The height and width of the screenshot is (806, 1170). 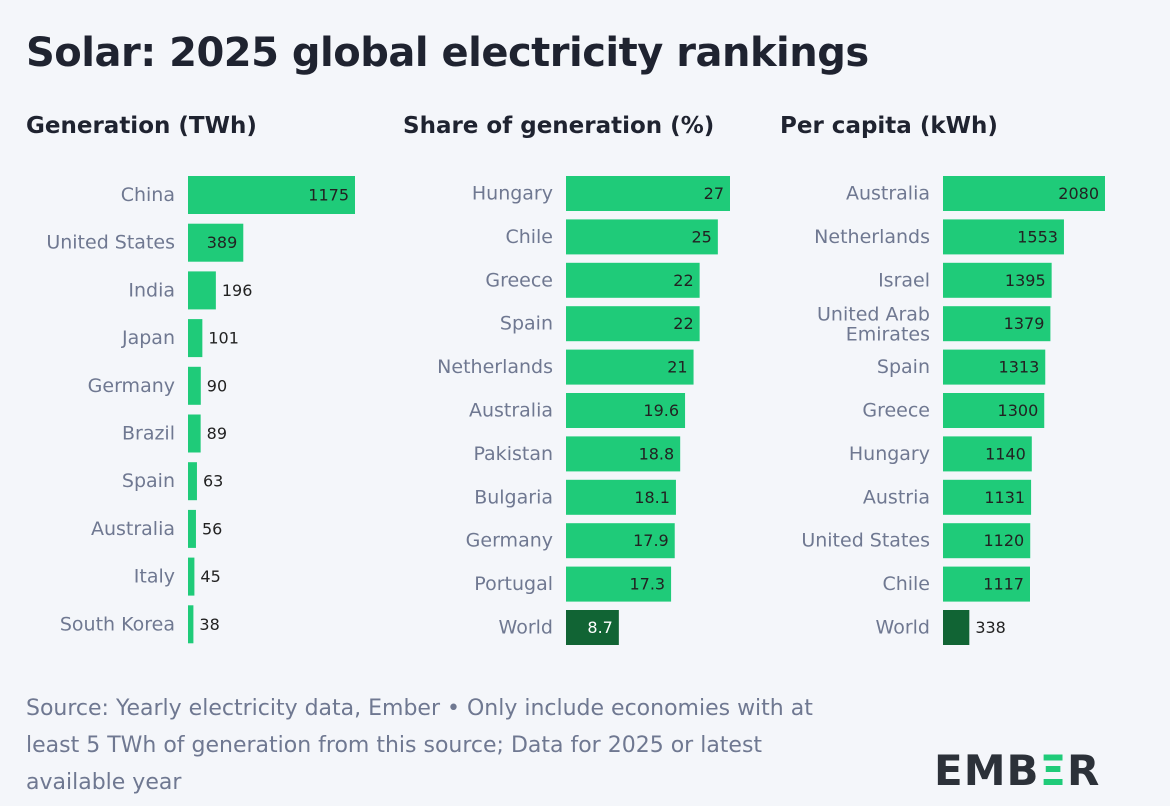 What do you see at coordinates (661, 410) in the screenshot?
I see `value-label: 19.6` at bounding box center [661, 410].